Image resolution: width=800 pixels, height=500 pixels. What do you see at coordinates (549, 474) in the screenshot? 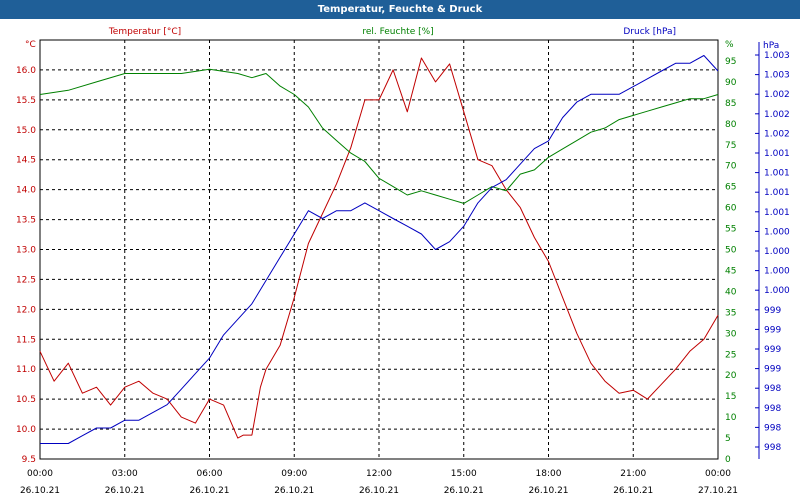
I see `time-tick-label: 18:00` at bounding box center [549, 474].